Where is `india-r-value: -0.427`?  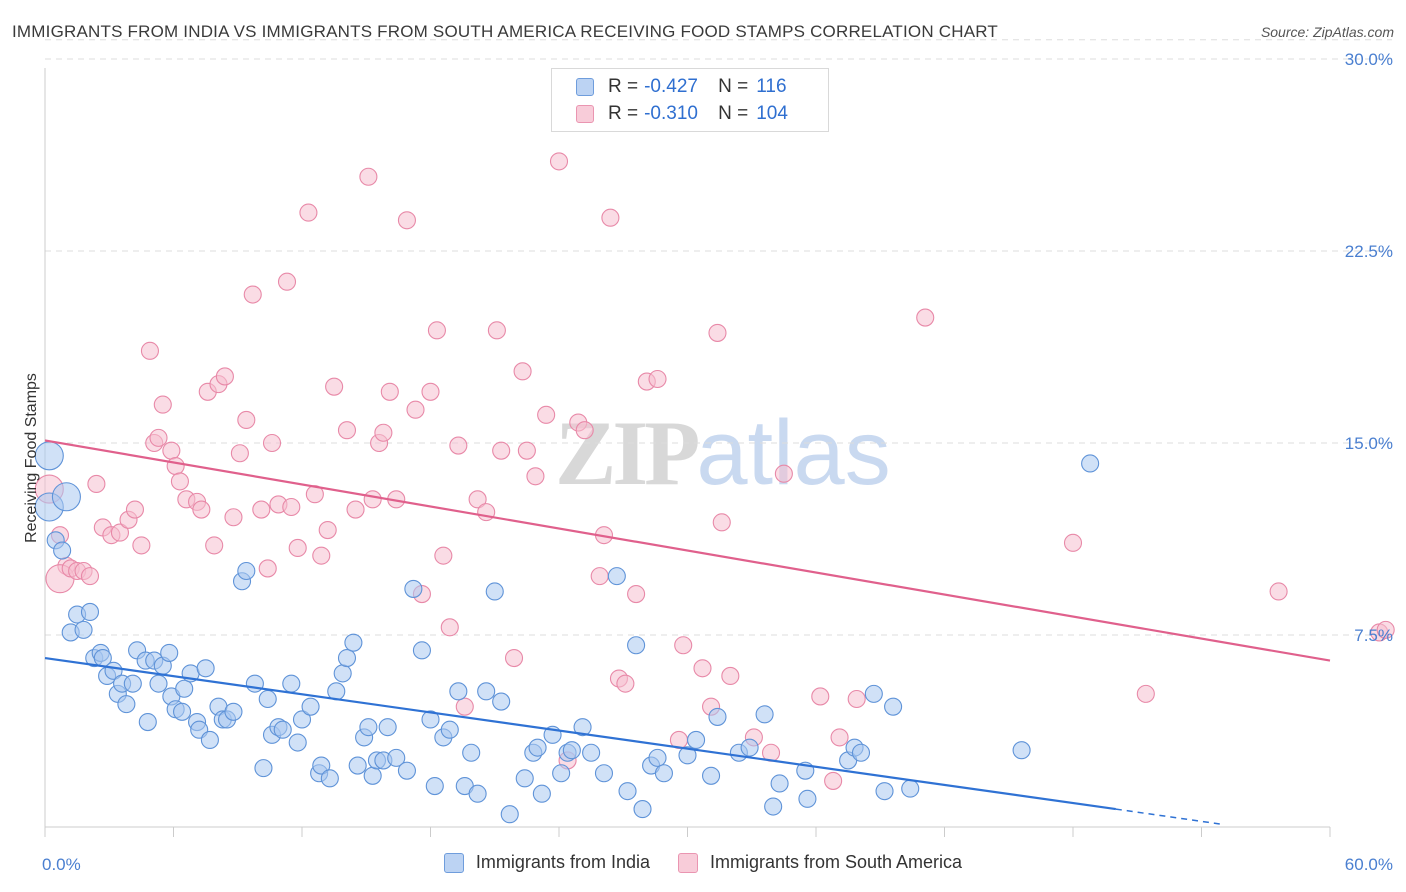 india-r-value: -0.427 is located at coordinates (671, 86).